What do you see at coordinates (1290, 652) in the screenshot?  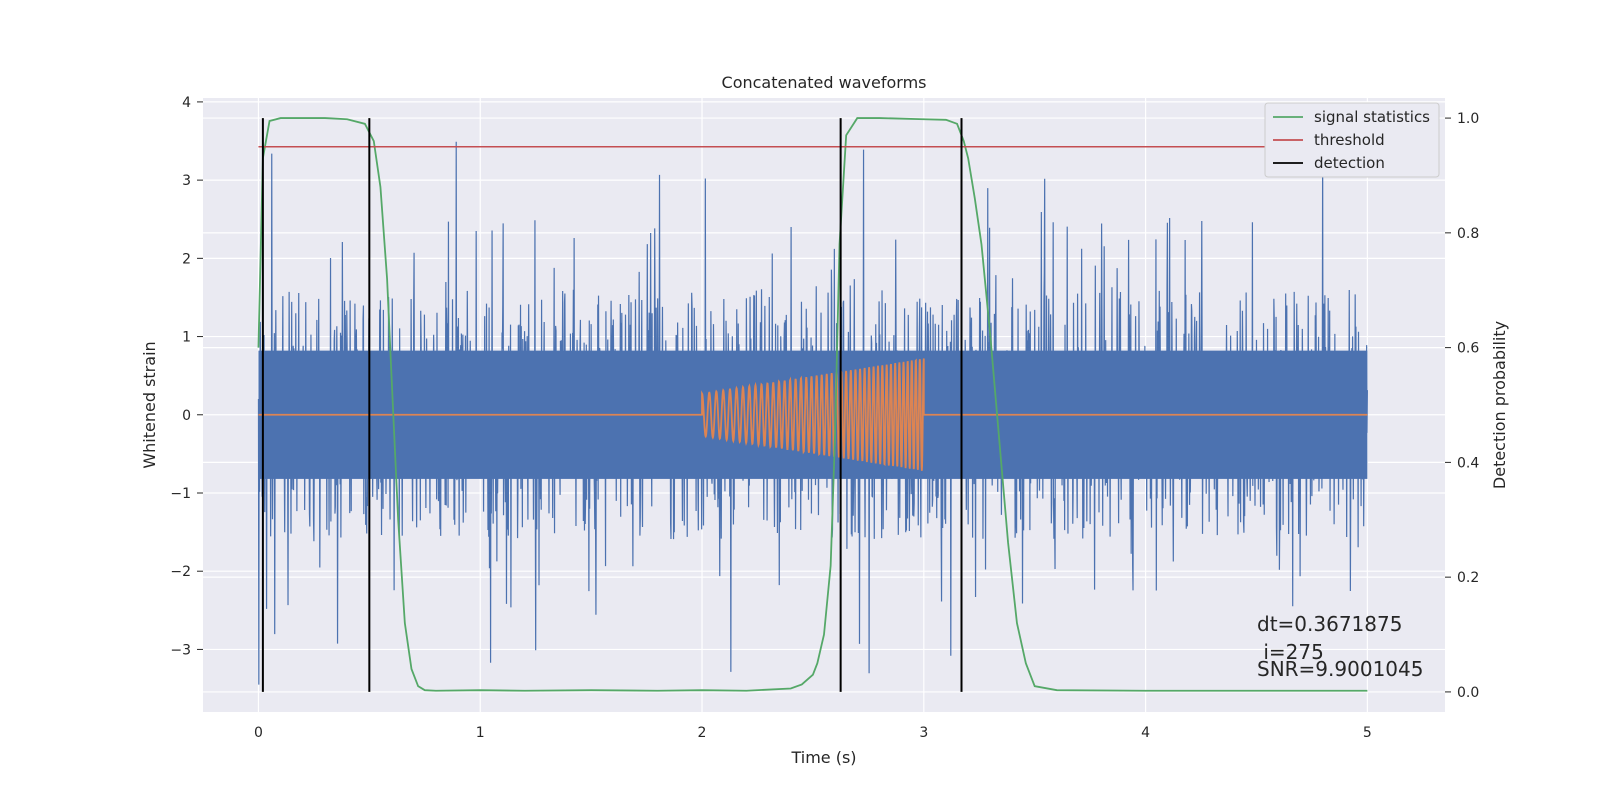 I see `annotation-index: i=275` at bounding box center [1290, 652].